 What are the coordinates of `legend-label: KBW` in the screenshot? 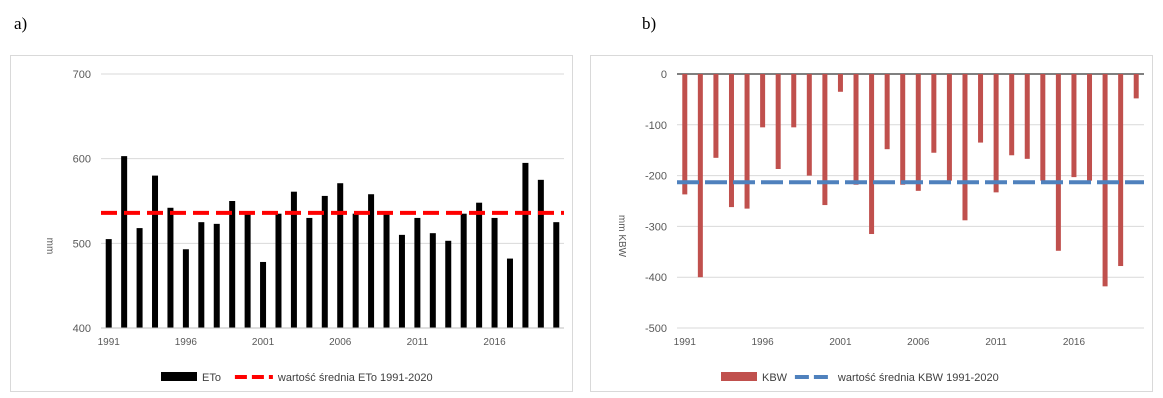 It's located at (775, 378).